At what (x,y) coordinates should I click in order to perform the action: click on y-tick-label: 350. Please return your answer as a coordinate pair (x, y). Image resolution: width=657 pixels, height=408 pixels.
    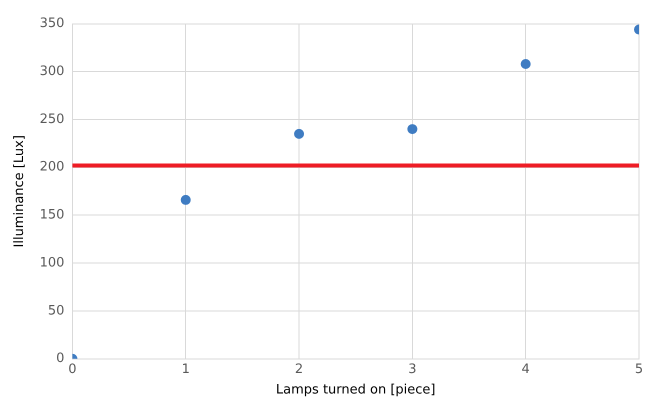
    Looking at the image, I should click on (52, 24).